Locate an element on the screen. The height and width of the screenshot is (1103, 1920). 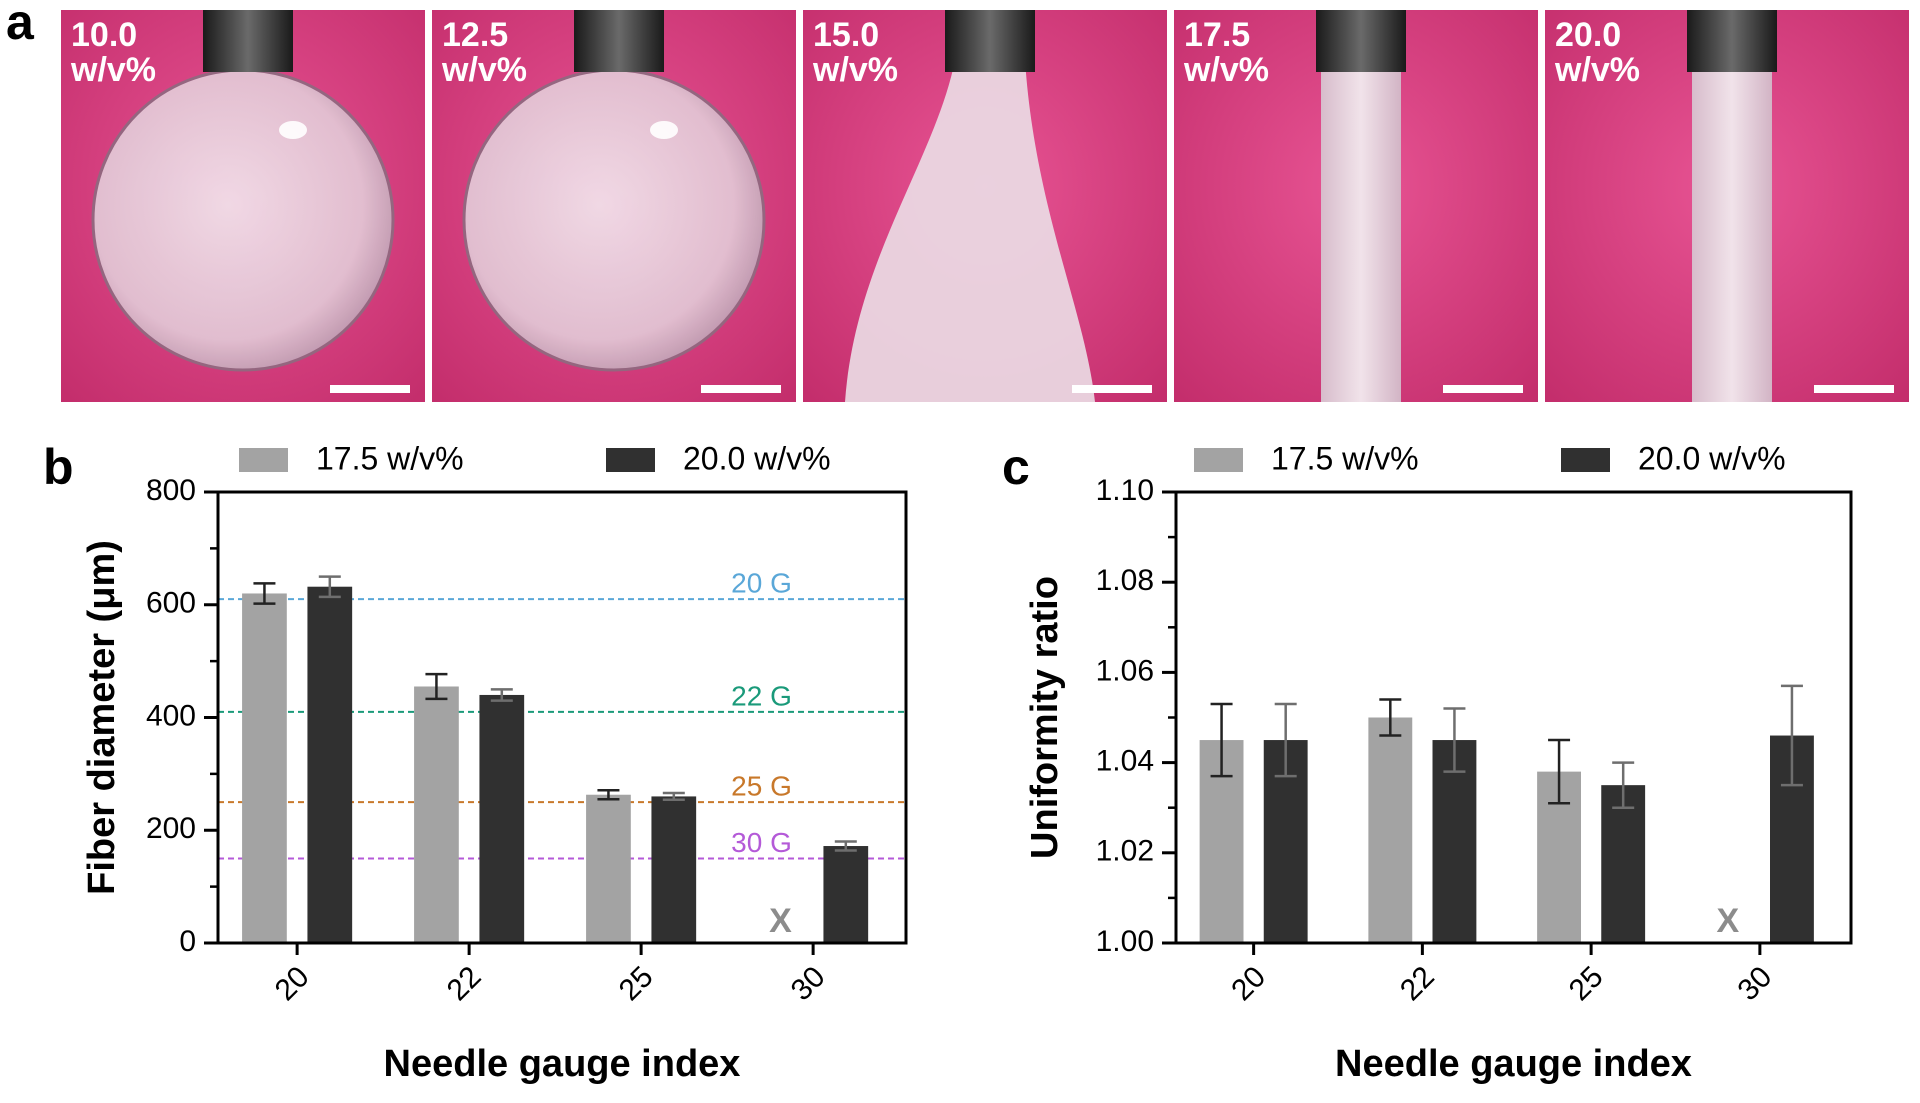
concentration: 12.5 is located at coordinates (475, 35).